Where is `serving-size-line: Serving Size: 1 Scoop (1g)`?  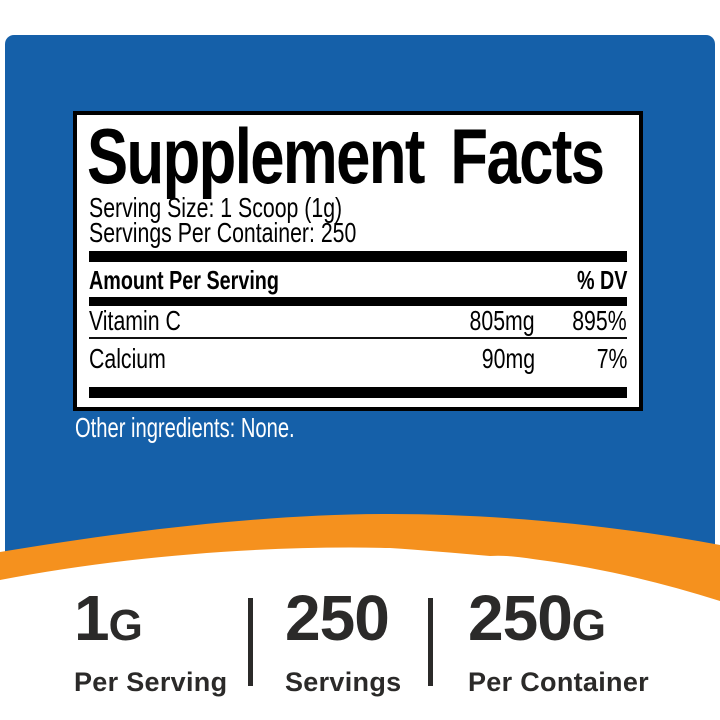
serving-size-line: Serving Size: 1 Scoop (1g) is located at coordinates (255, 208).